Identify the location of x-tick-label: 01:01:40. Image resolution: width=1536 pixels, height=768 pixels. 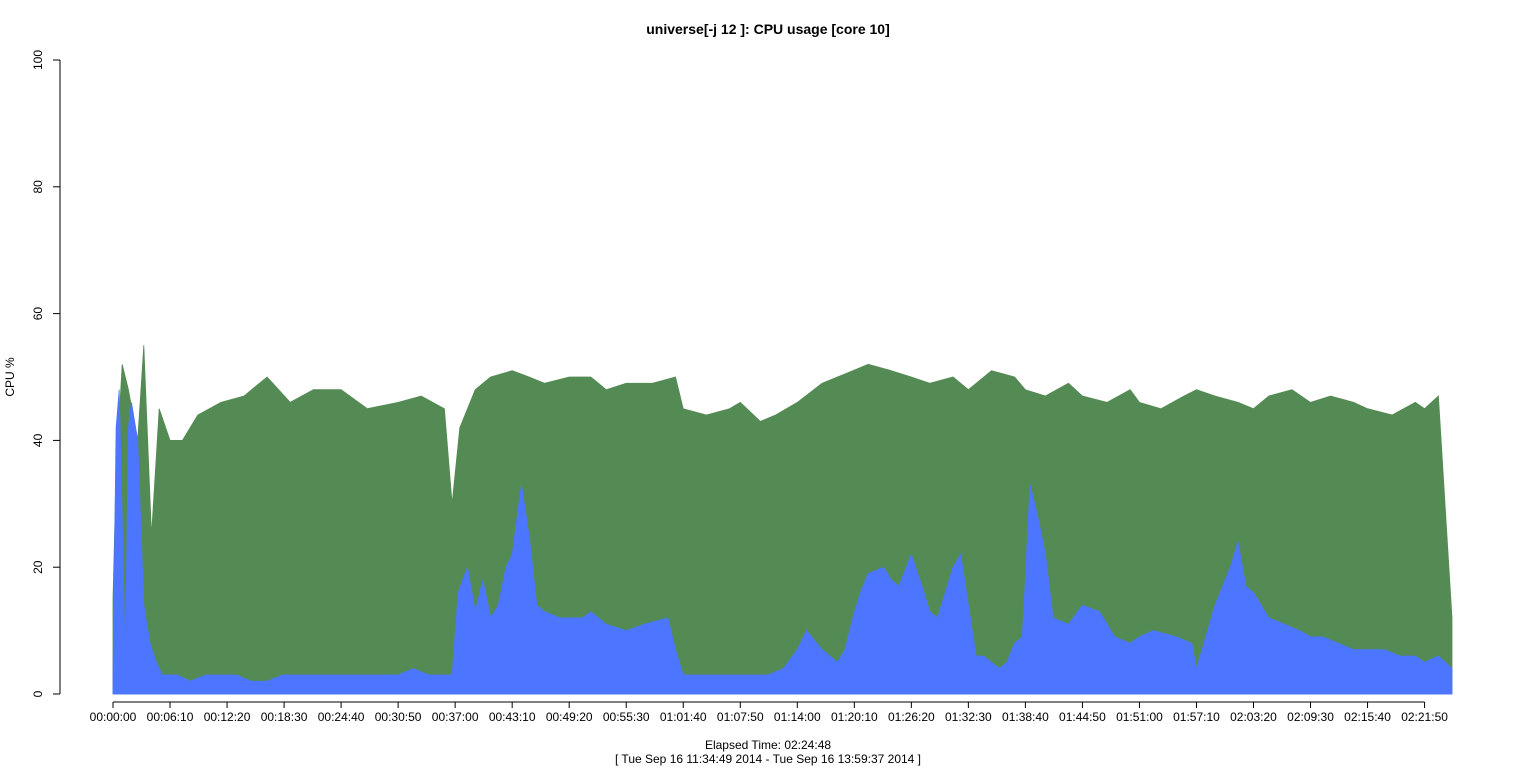
(683, 717).